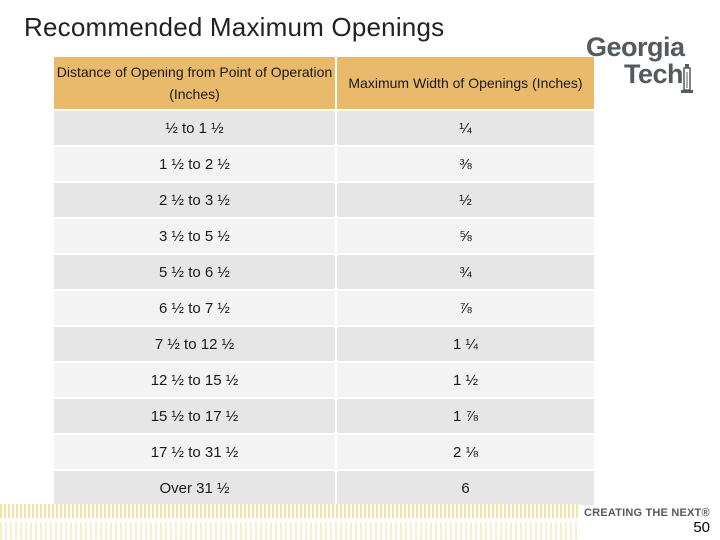 The height and width of the screenshot is (540, 720). What do you see at coordinates (465, 380) in the screenshot?
I see `width-cell: 1 ½` at bounding box center [465, 380].